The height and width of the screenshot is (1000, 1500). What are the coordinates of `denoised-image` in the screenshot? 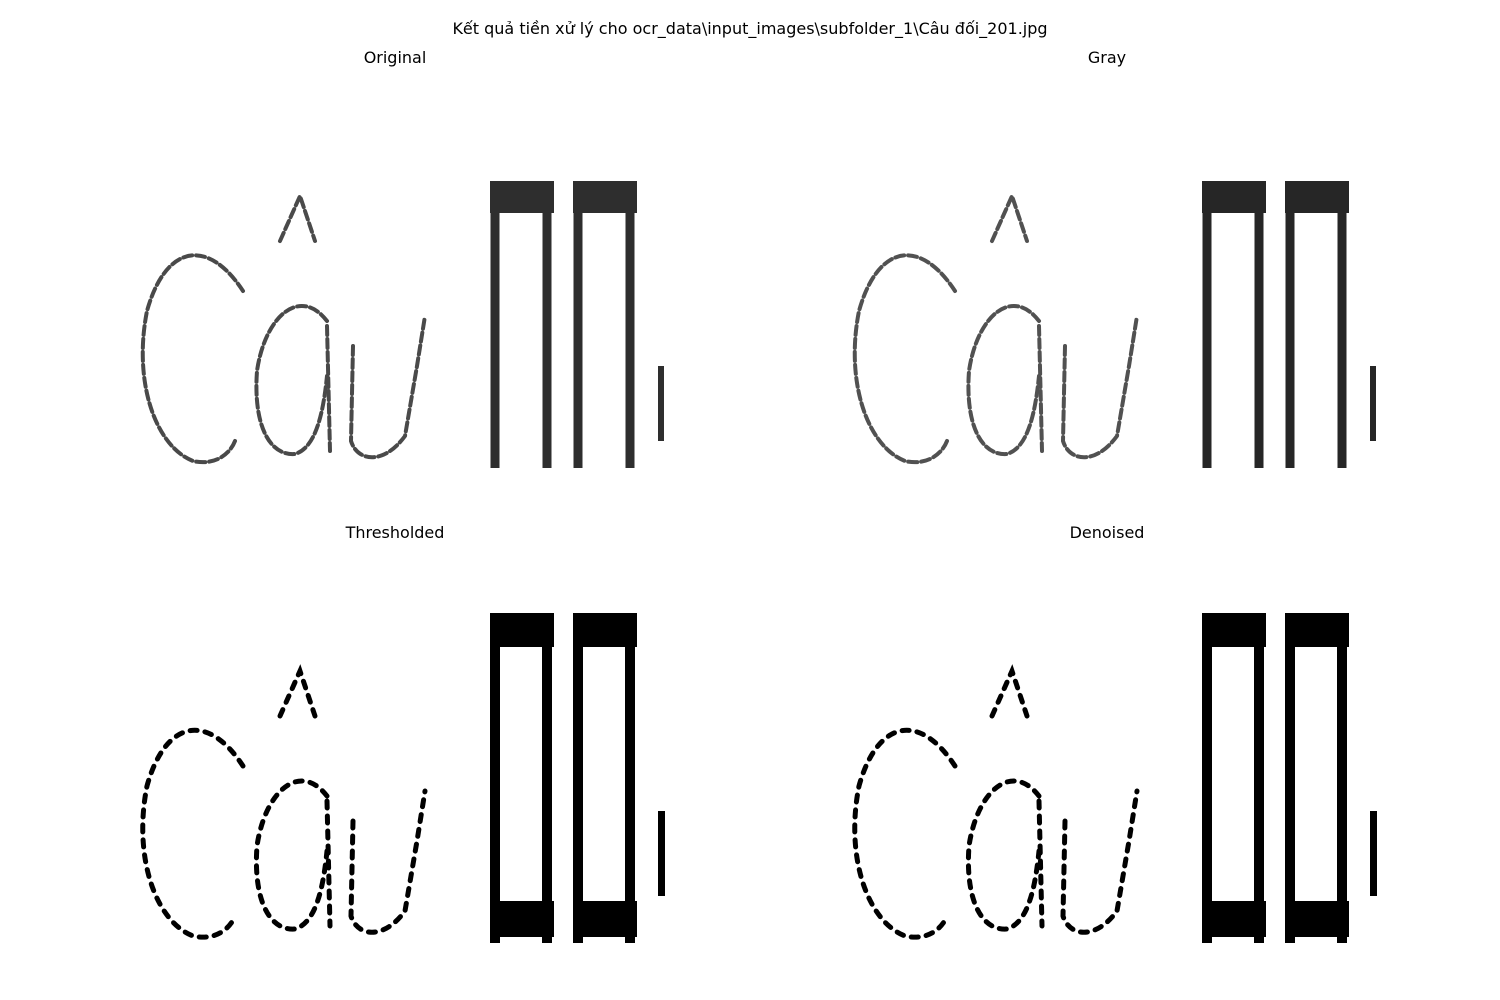 It's located at (1114, 778).